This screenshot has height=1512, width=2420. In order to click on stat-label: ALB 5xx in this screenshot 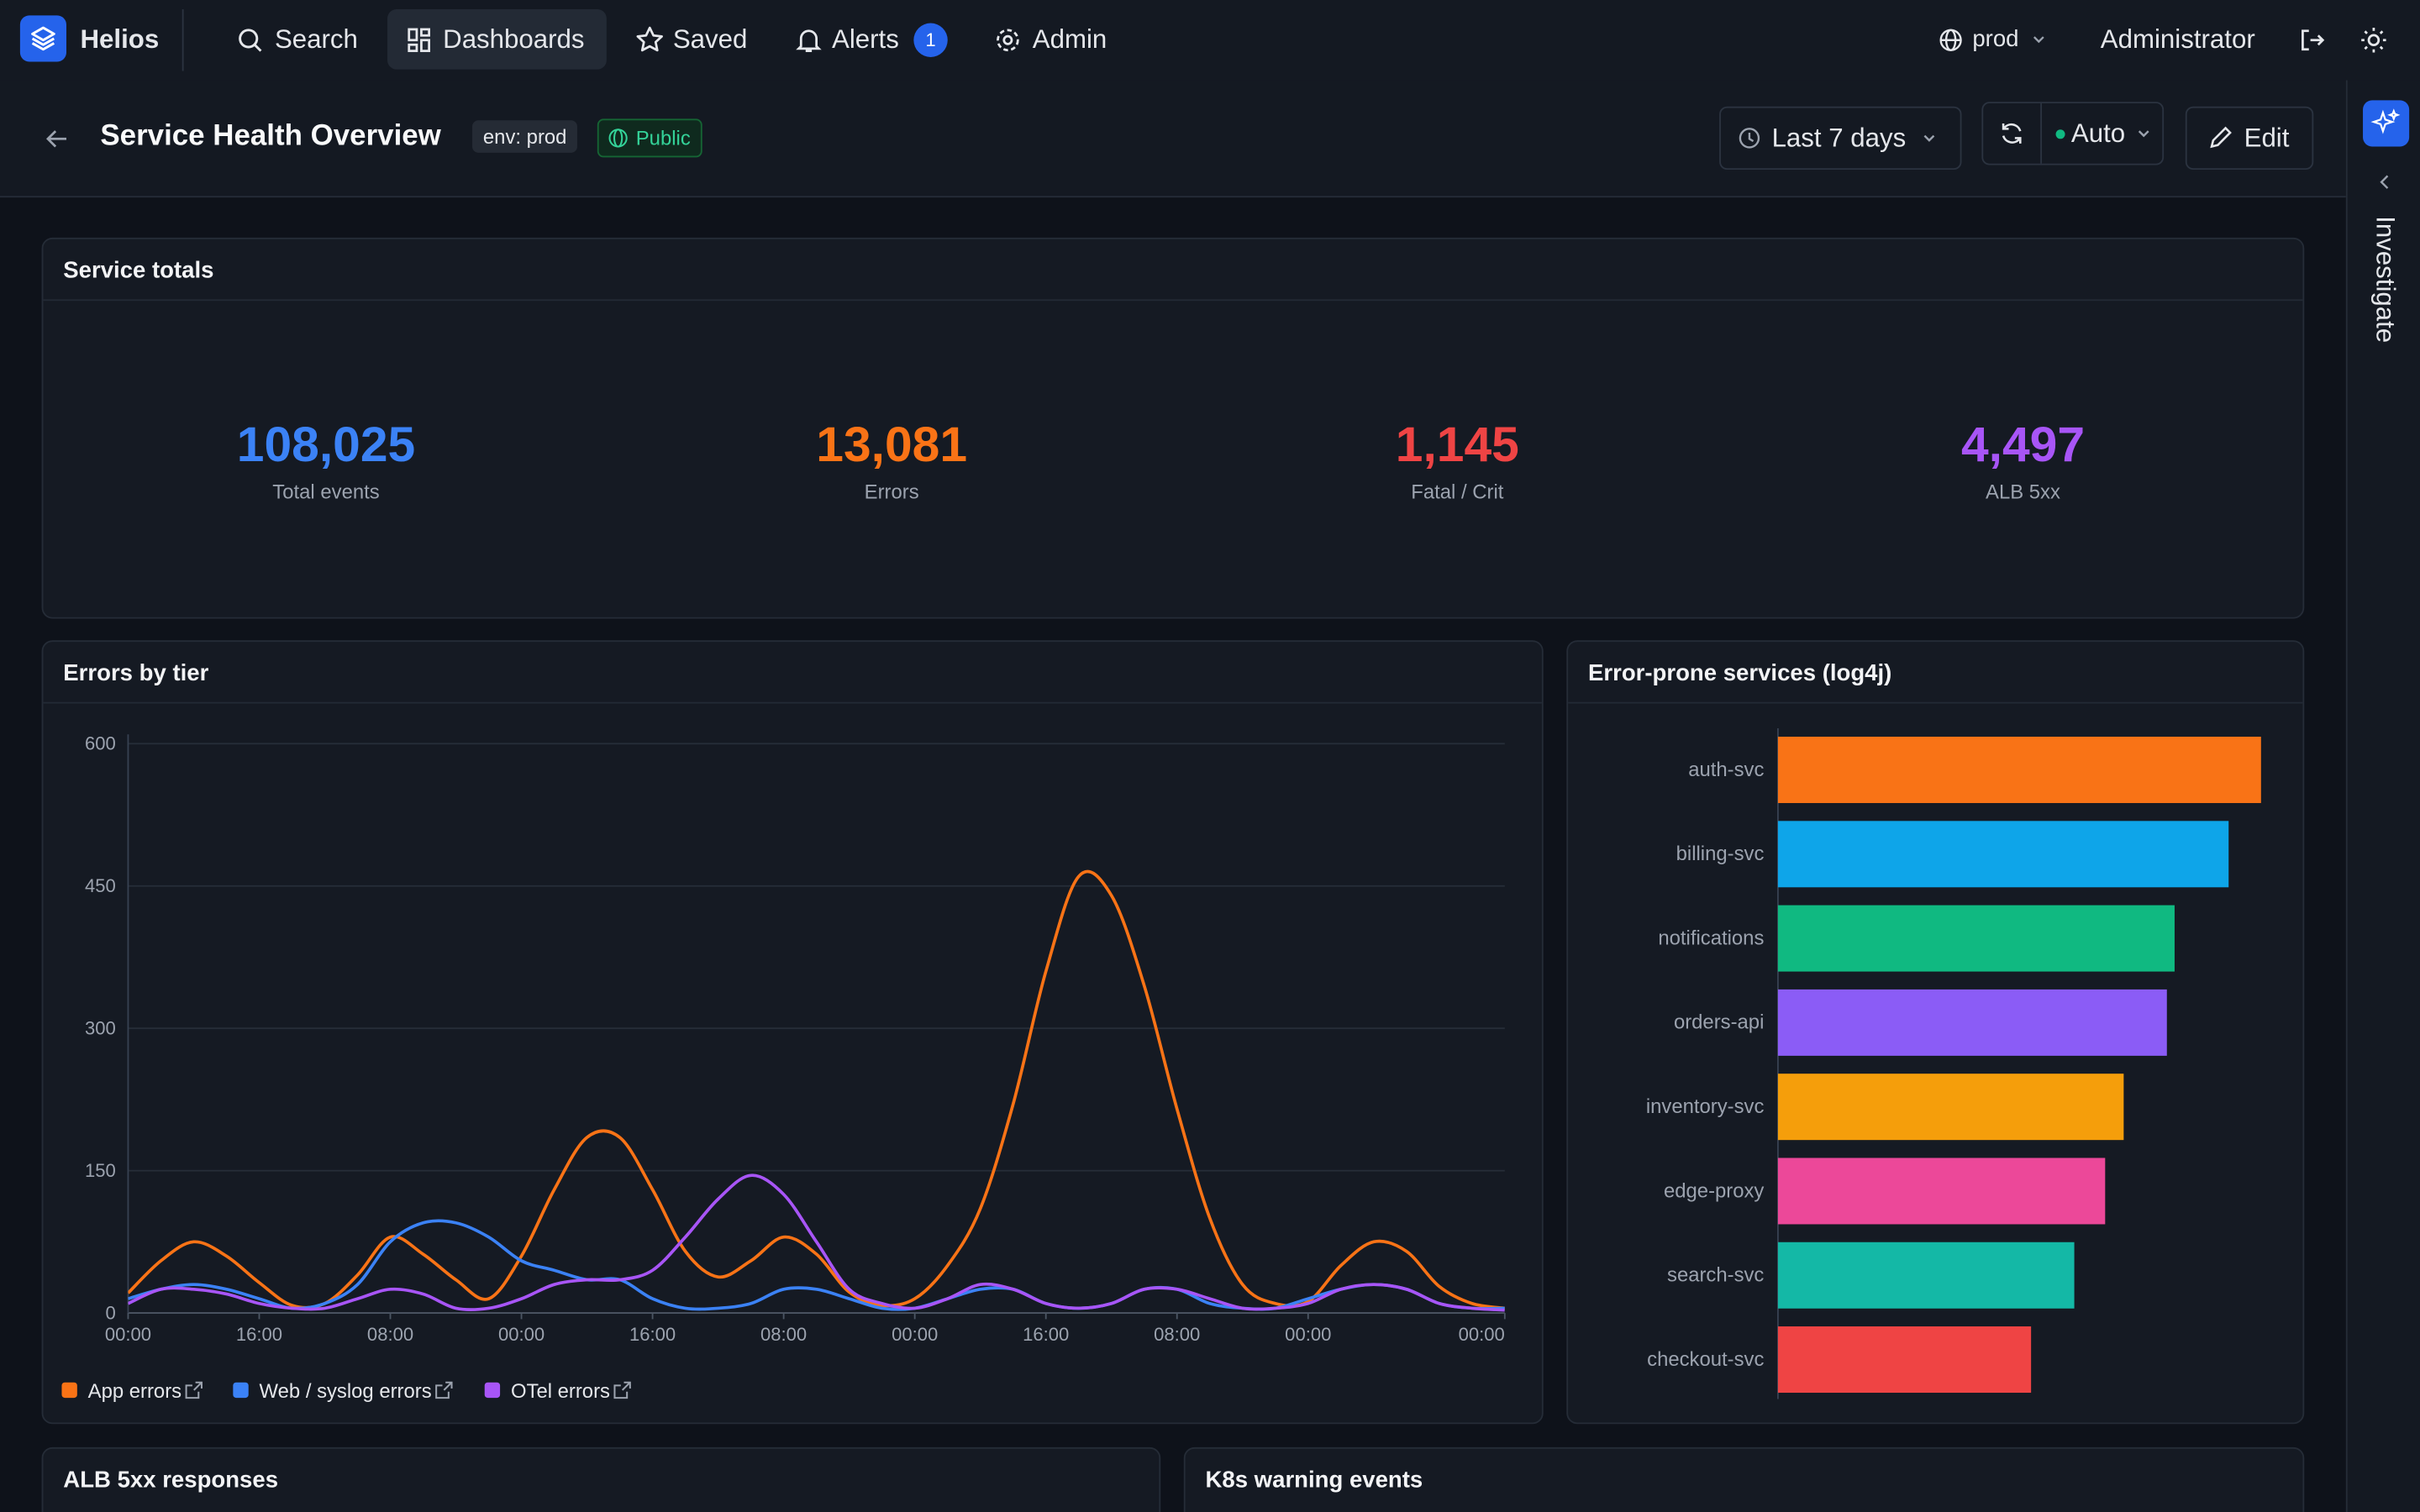, I will do `click(2023, 491)`.